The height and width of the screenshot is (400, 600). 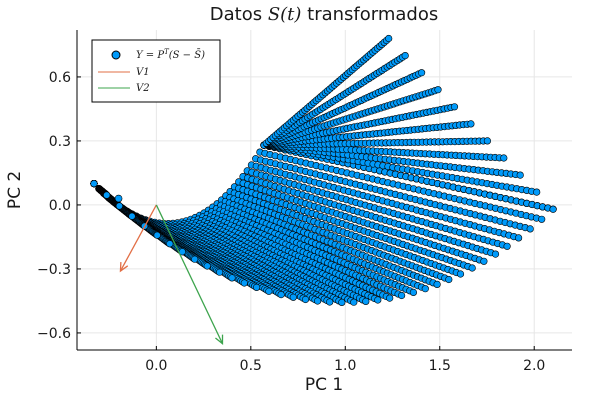 What do you see at coordinates (440, 366) in the screenshot?
I see `x-tick-label: 1.5` at bounding box center [440, 366].